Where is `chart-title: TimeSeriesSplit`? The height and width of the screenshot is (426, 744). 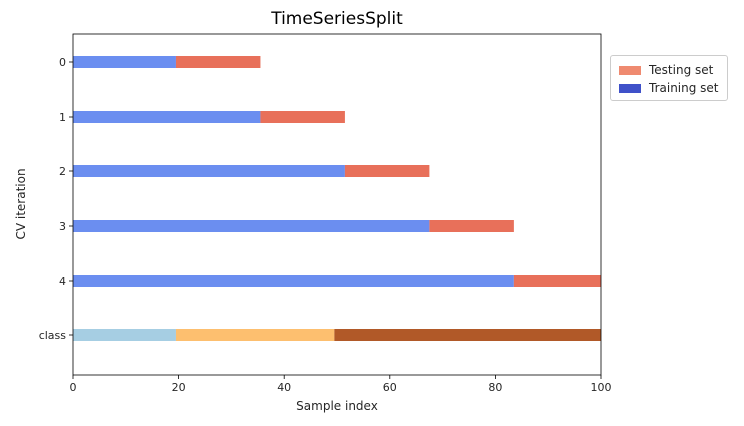 chart-title: TimeSeriesSplit is located at coordinates (336, 19).